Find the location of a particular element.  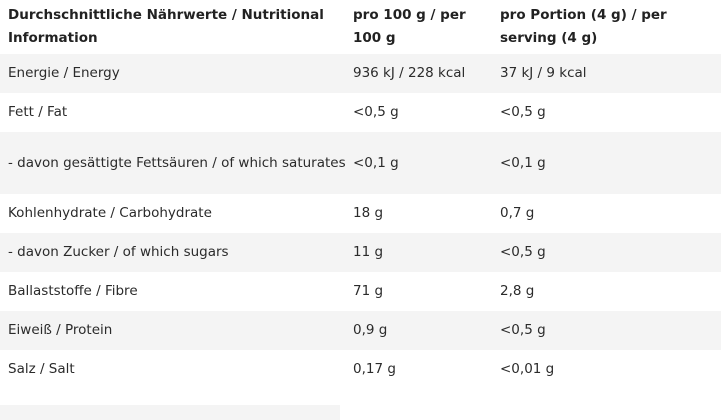

nutrient-label: - davon Zucker / of which sugars is located at coordinates (118, 252).